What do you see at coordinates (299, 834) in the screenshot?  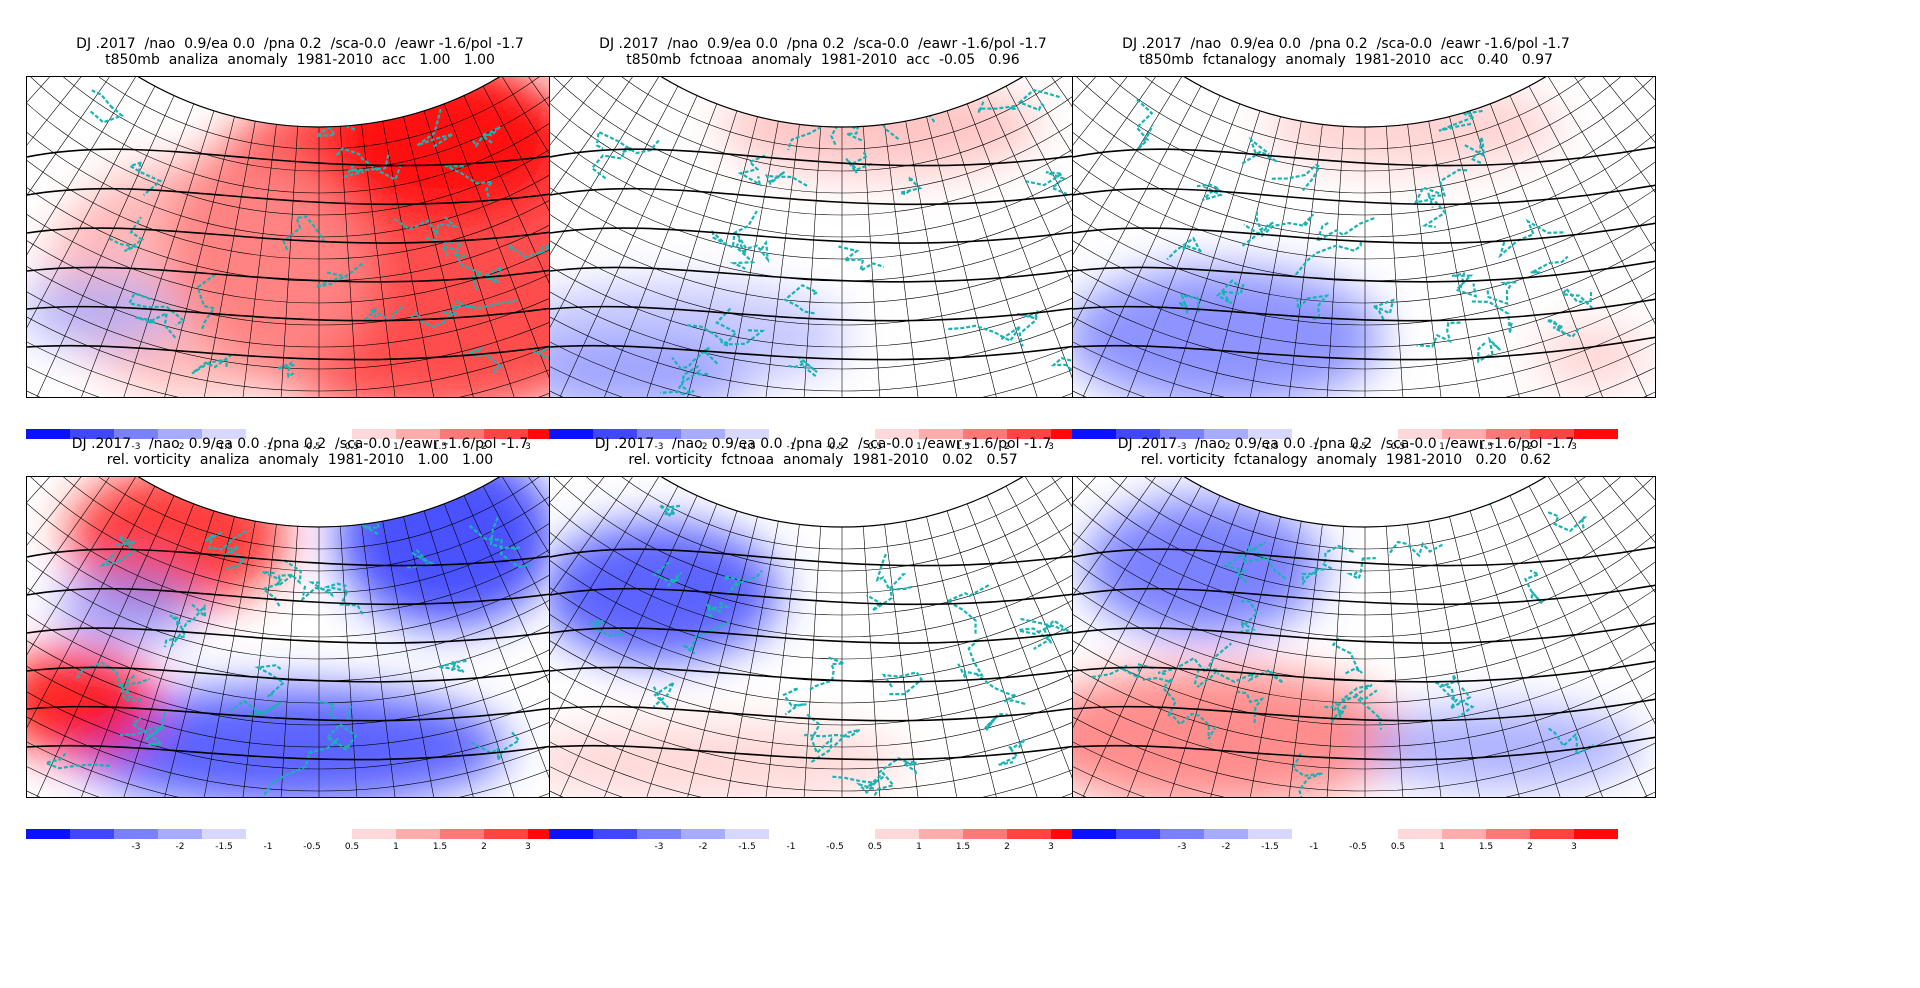 I see `colorbar-svg` at bounding box center [299, 834].